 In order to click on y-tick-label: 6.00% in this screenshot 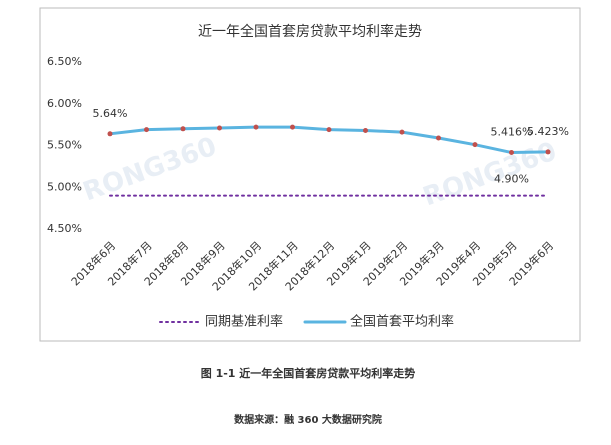, I will do `click(64, 103)`.